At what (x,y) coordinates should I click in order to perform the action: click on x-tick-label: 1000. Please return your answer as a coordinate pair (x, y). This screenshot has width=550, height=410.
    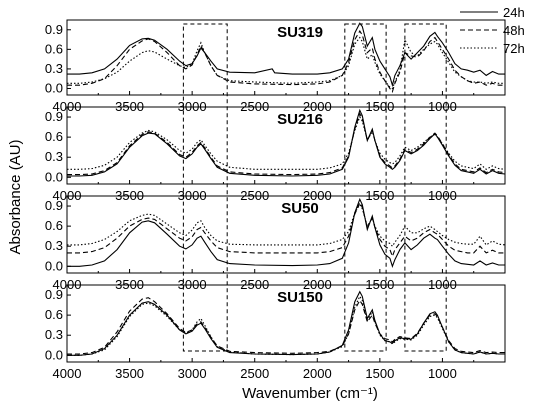
    Looking at the image, I should click on (442, 373).